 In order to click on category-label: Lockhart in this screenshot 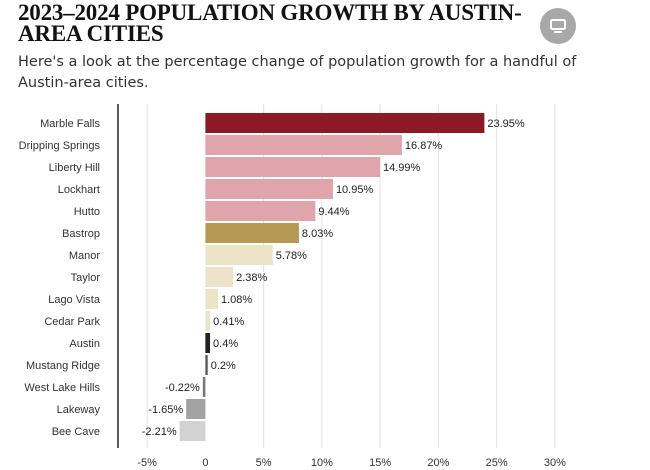, I will do `click(79, 190)`.